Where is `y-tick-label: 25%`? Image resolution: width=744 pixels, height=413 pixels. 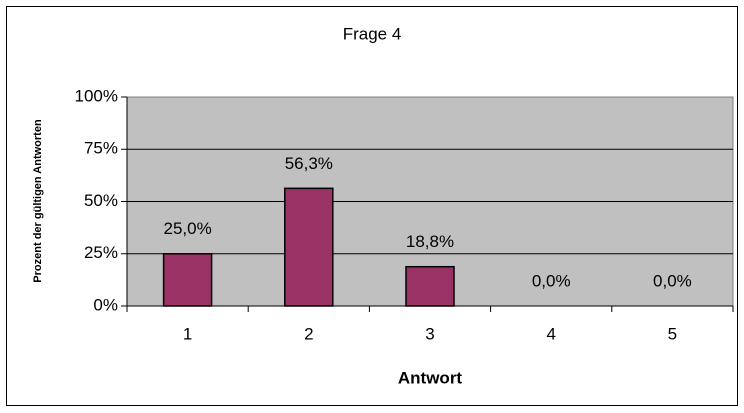
y-tick-label: 25% is located at coordinates (101, 252).